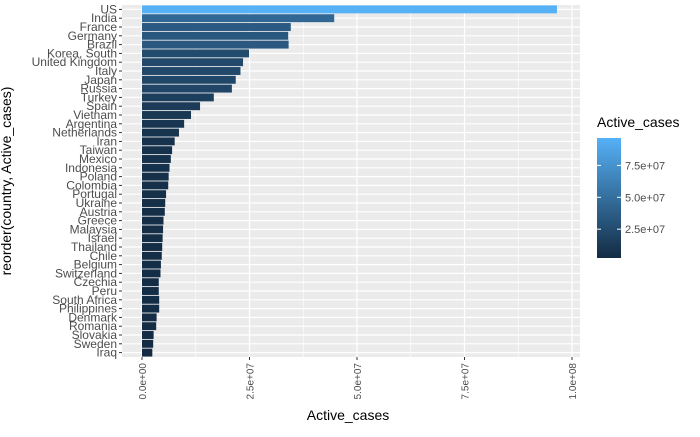 The image size is (700, 437). Describe the element at coordinates (98, 89) in the screenshot. I see `y-tick-label: Russia` at that location.